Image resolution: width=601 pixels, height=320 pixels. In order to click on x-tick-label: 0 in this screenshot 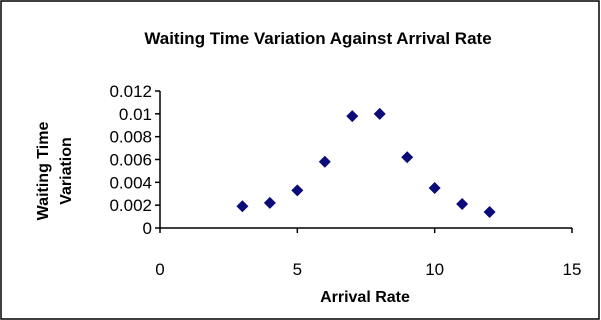, I will do `click(159, 269)`.